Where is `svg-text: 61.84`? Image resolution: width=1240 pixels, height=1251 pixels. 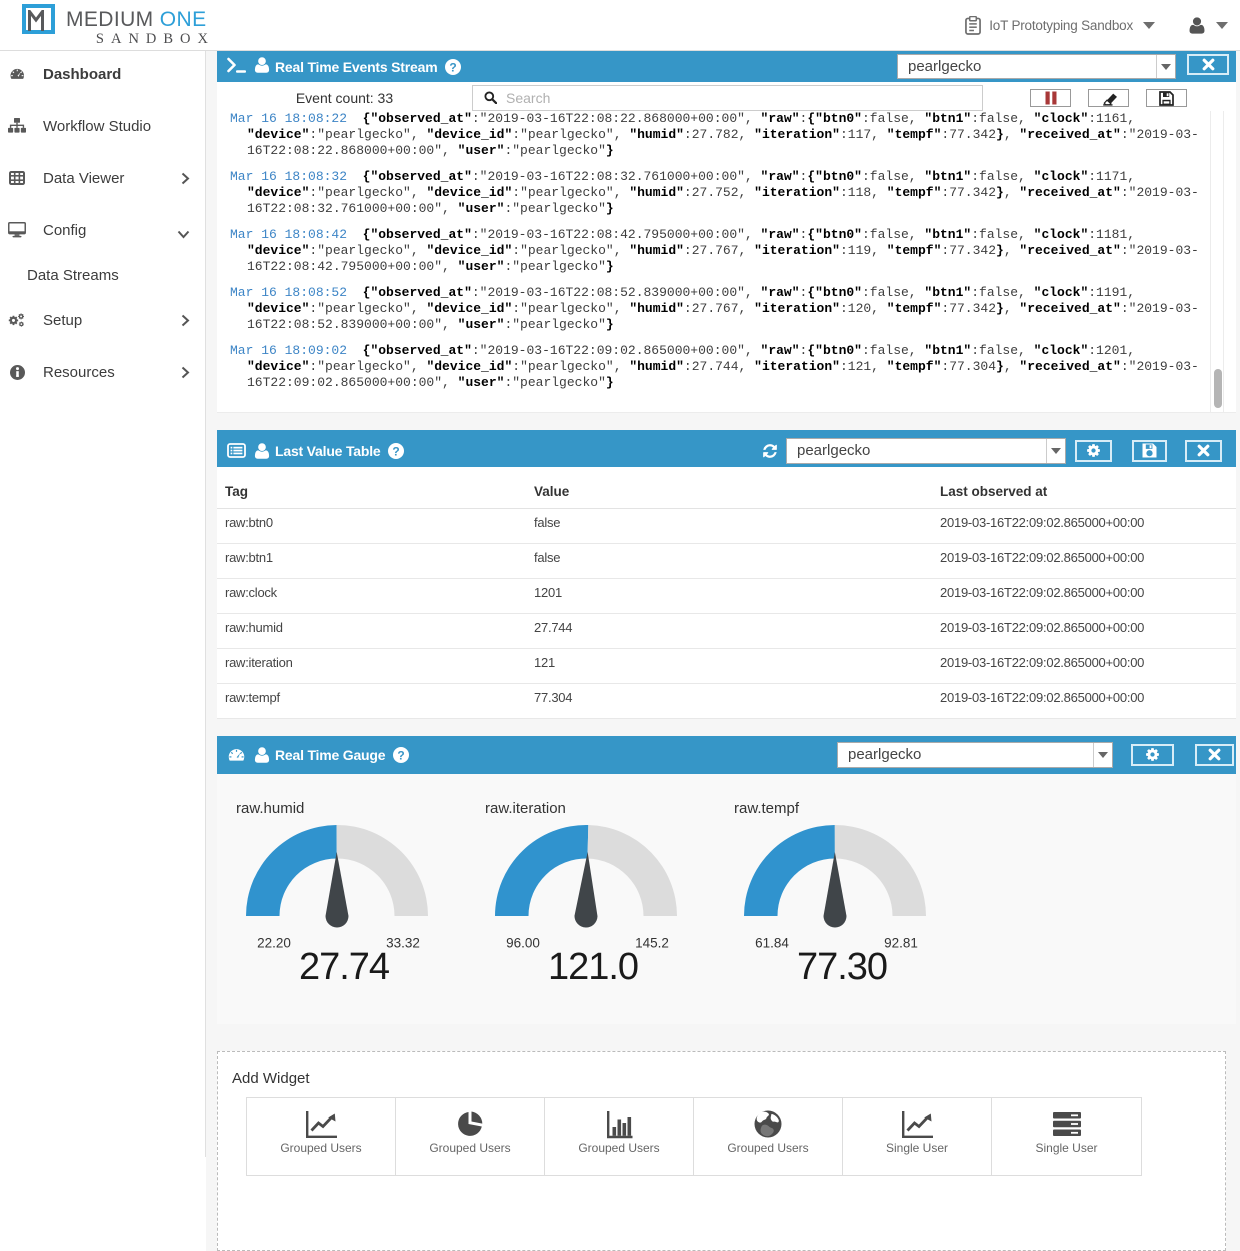
svg-text: 61.84 is located at coordinates (772, 942).